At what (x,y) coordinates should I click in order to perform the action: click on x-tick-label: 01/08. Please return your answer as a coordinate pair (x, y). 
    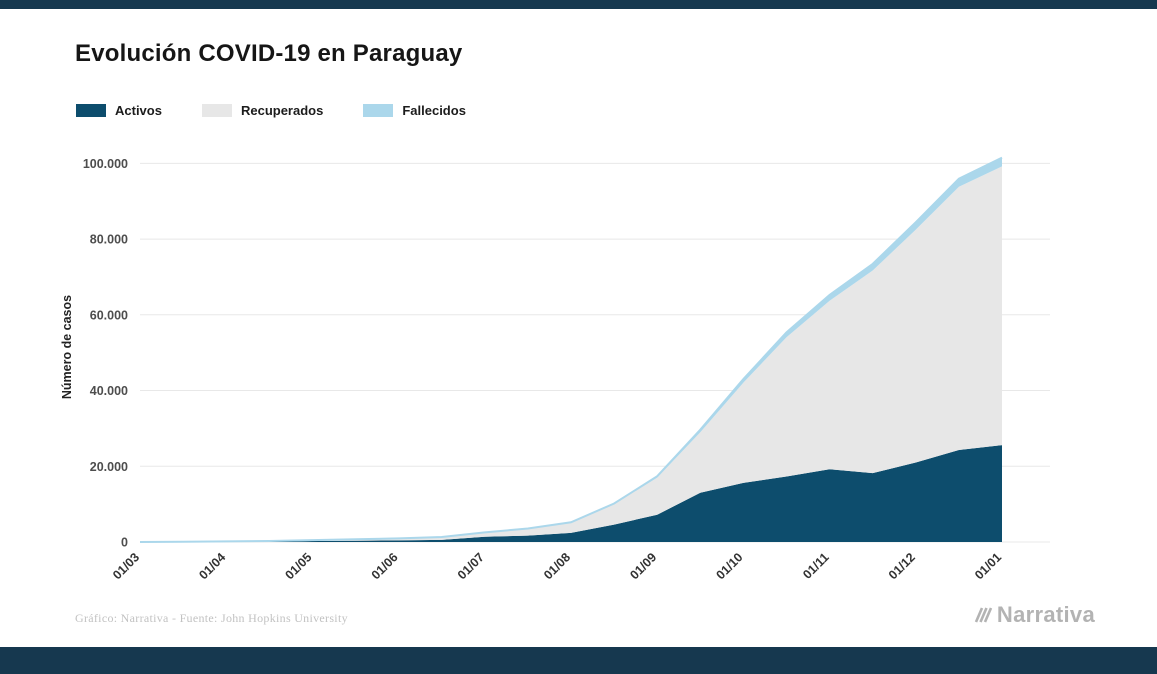
    Looking at the image, I should click on (557, 566).